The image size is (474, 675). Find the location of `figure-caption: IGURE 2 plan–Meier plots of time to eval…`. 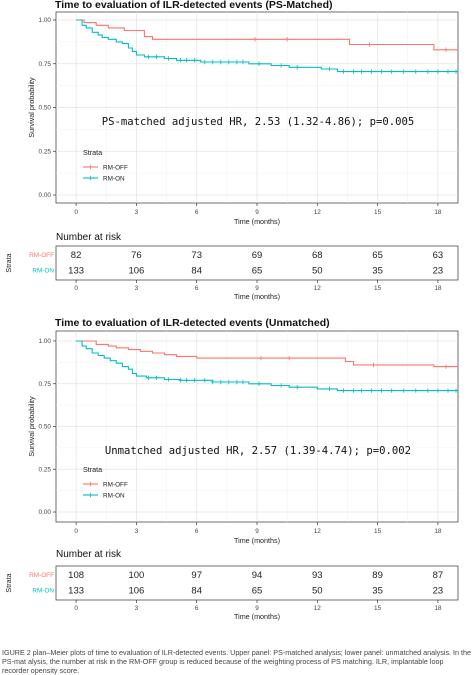

figure-caption: IGURE 2 plan–Meier plots of time to eval… is located at coordinates (237, 661).